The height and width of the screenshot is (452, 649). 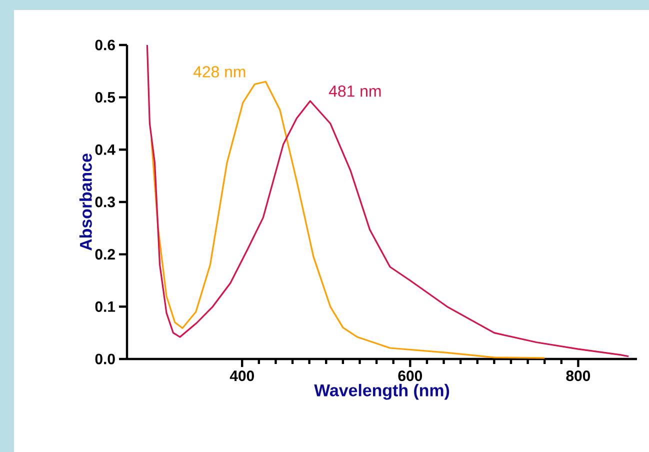 I want to click on annotation: 481 nm, so click(x=354, y=91).